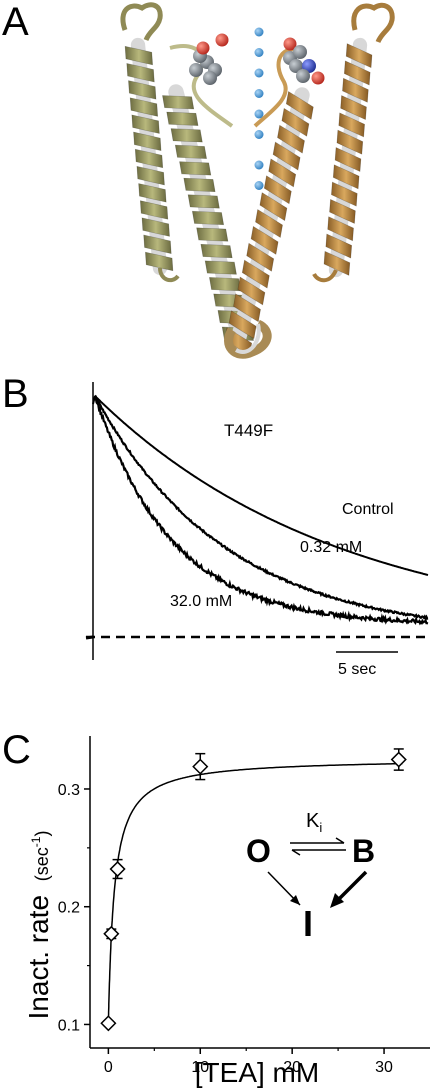 This screenshot has height=1088, width=433. Describe the element at coordinates (320, 827) in the screenshot. I see `scheme-constant-sub: i` at that location.